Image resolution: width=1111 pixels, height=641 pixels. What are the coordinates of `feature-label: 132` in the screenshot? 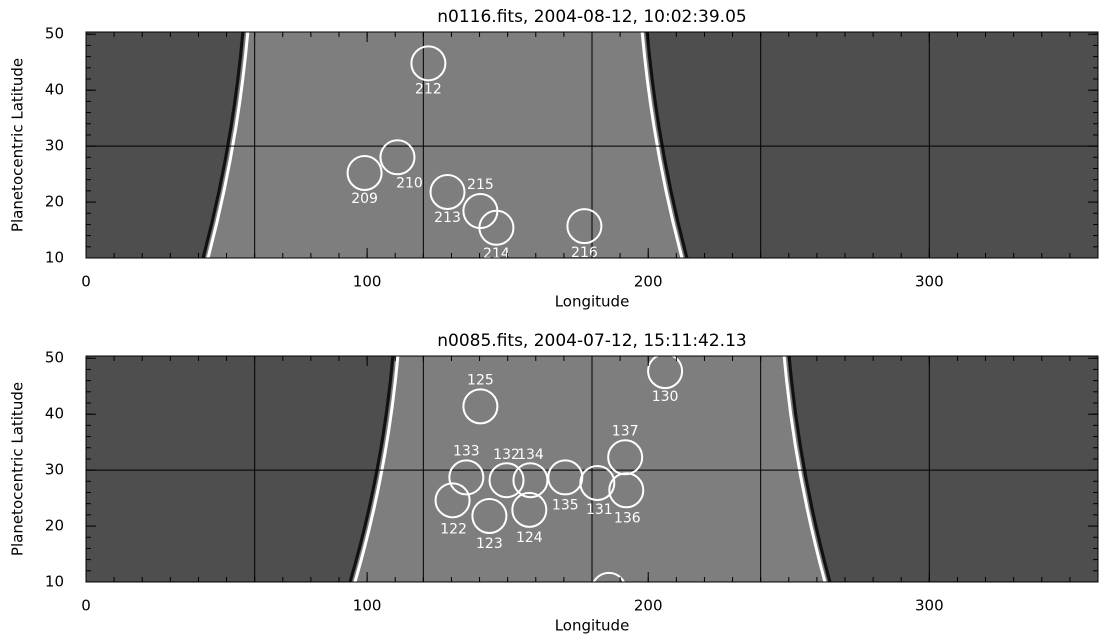 It's located at (506, 455).